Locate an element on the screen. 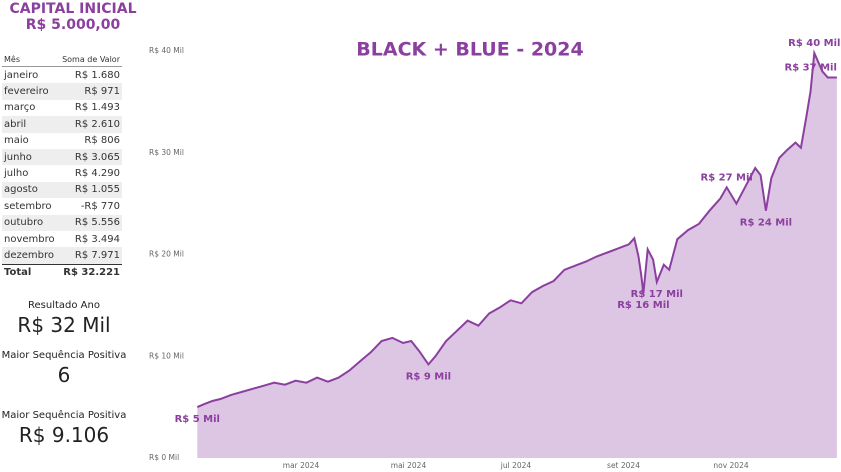  data-label: R$ 37 Mil is located at coordinates (811, 67).